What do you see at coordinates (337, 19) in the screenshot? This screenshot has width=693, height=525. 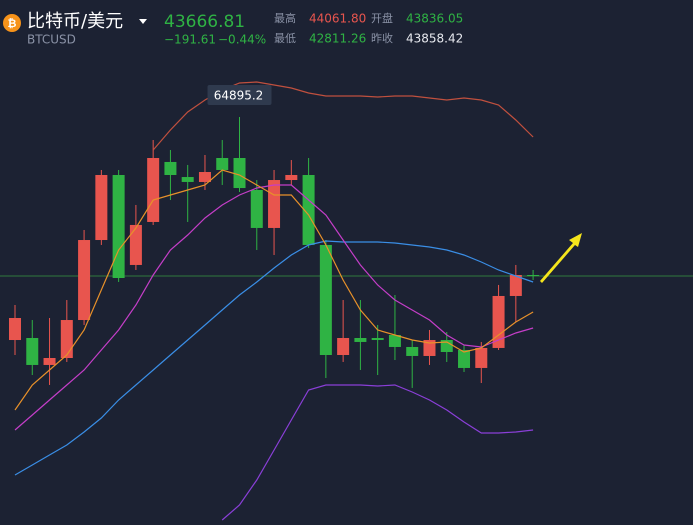 I see `stat-value: 44061.80` at bounding box center [337, 19].